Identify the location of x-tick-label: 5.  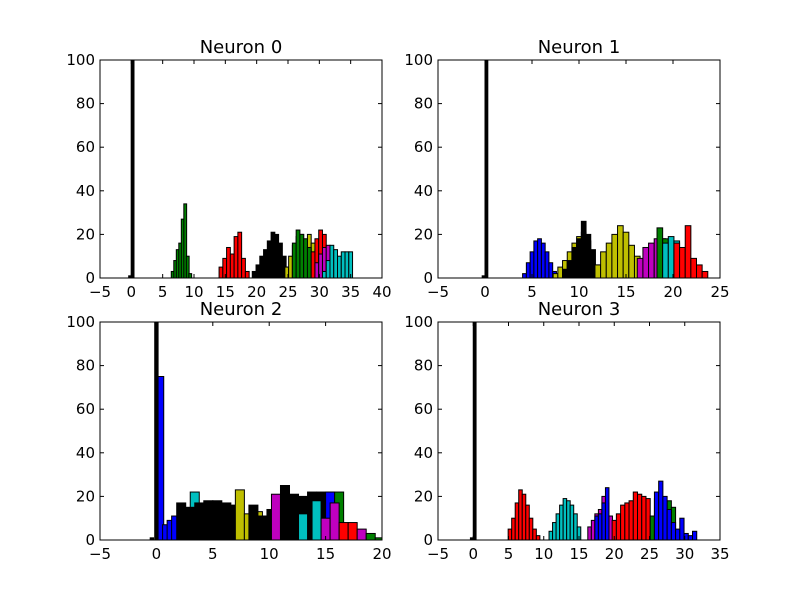
(532, 292).